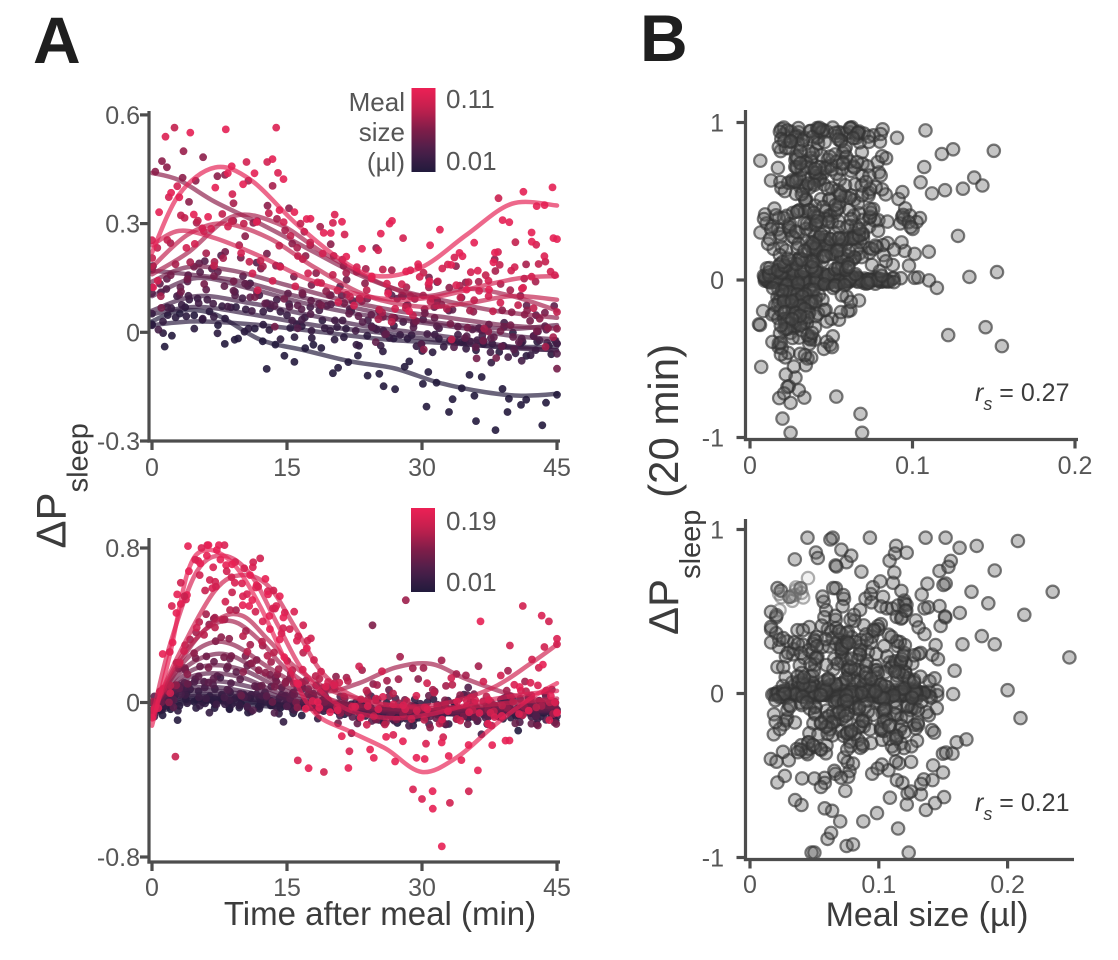 The width and height of the screenshot is (1118, 960). I want to click on svg-text: Time after meal (min), so click(380, 913).